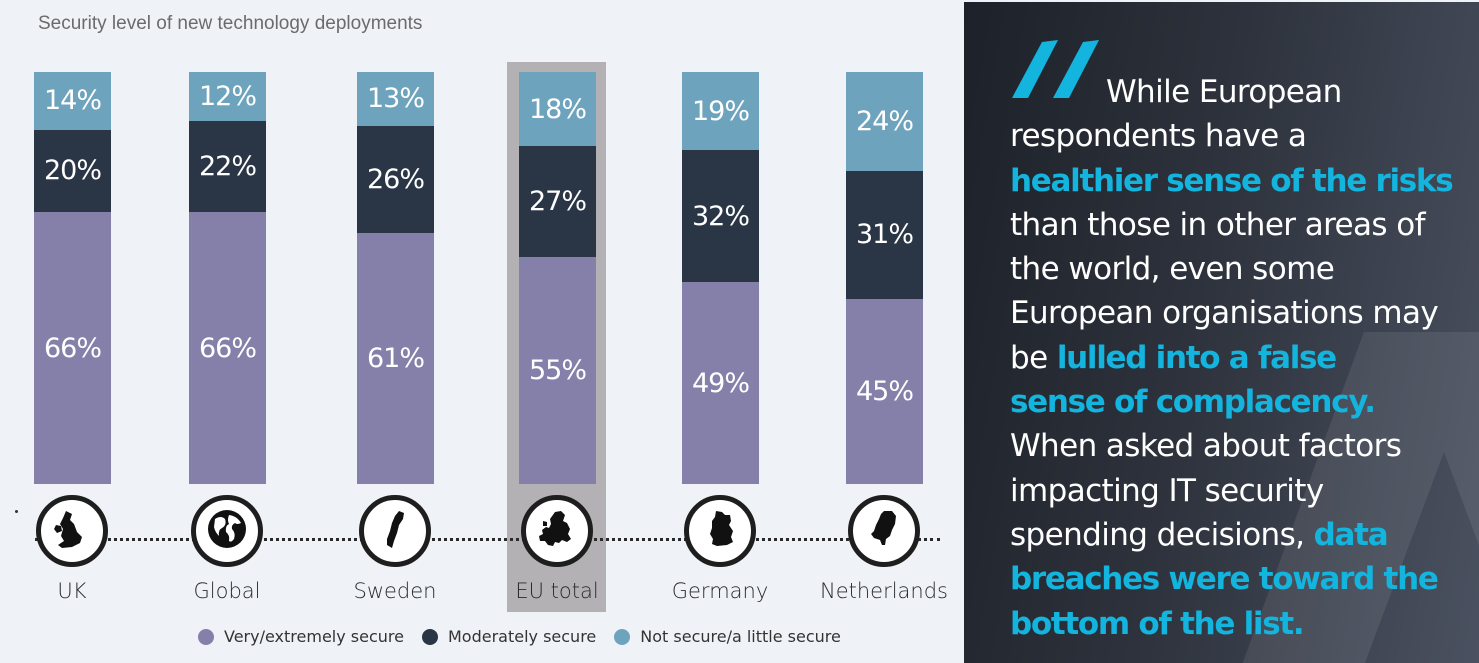 This screenshot has width=1479, height=663. I want to click on quote-line: be lulled into a false, so click(1240, 358).